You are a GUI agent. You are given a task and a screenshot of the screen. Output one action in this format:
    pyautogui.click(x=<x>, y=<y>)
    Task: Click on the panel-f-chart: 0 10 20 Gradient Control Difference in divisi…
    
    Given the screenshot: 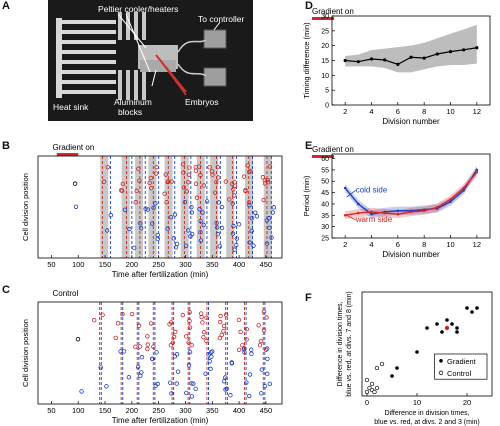 What is the action you would take?
    pyautogui.click(x=415, y=358)
    